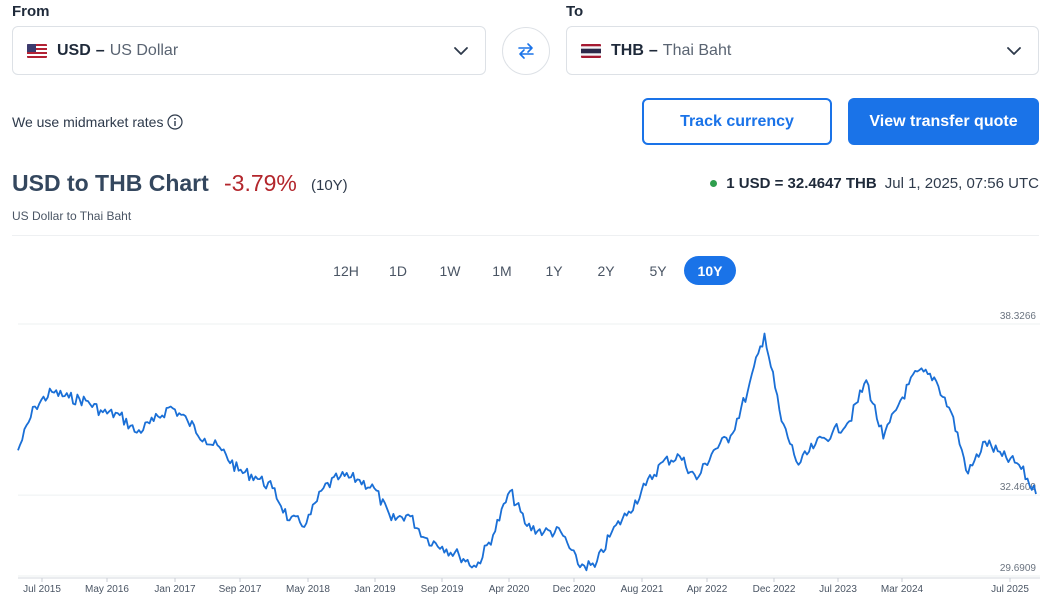 This screenshot has height=600, width=1053. What do you see at coordinates (509, 589) in the screenshot?
I see `x-tick-label: Apr 2020` at bounding box center [509, 589].